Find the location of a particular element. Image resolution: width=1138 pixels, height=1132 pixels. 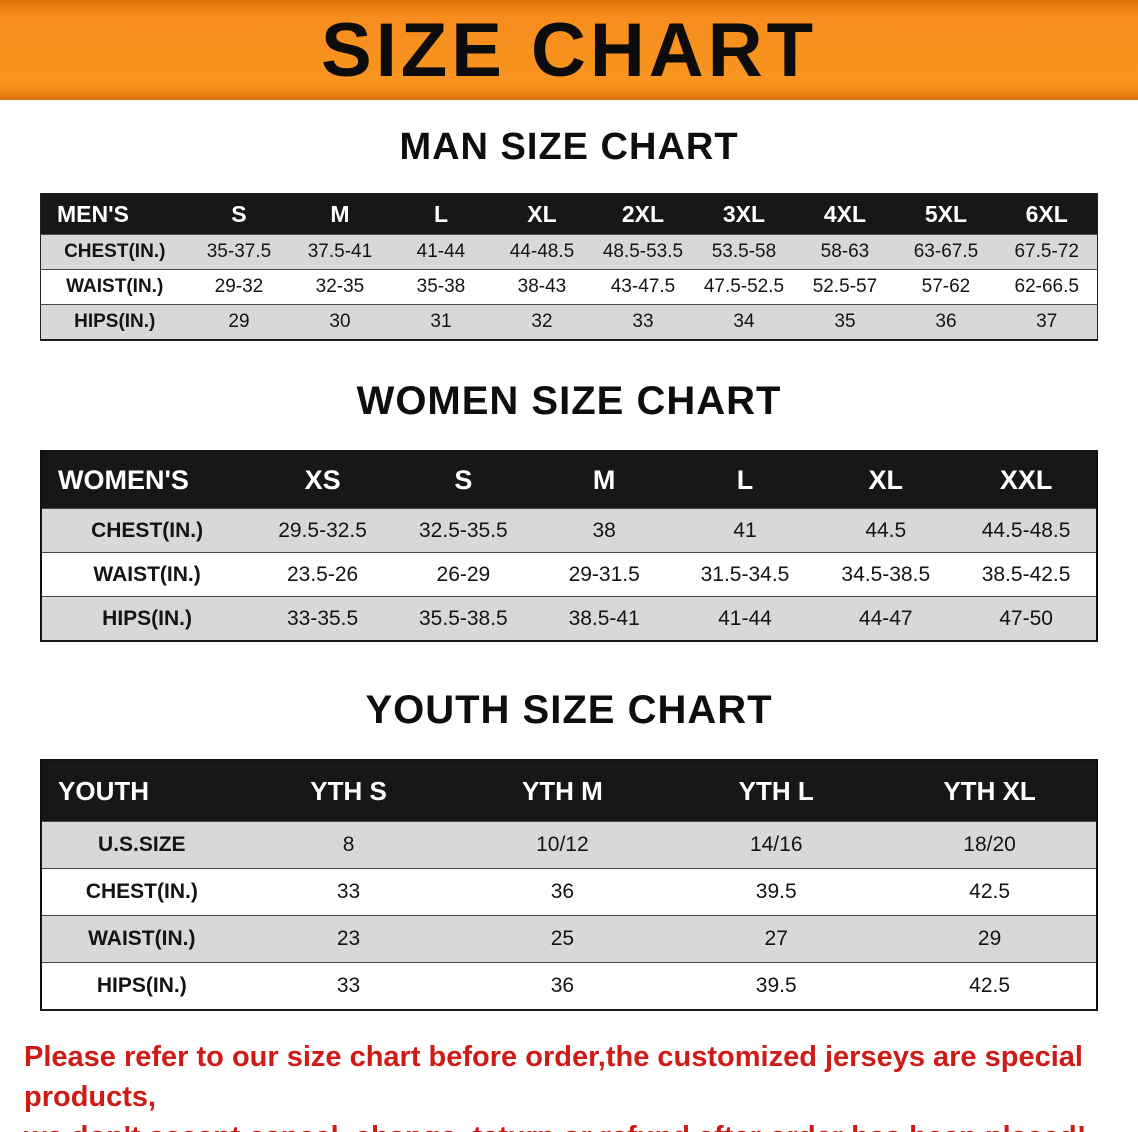

men-table-header: MEN'S S M L XL 2XL 3XL 4XL 5XL 6XL is located at coordinates (569, 214).